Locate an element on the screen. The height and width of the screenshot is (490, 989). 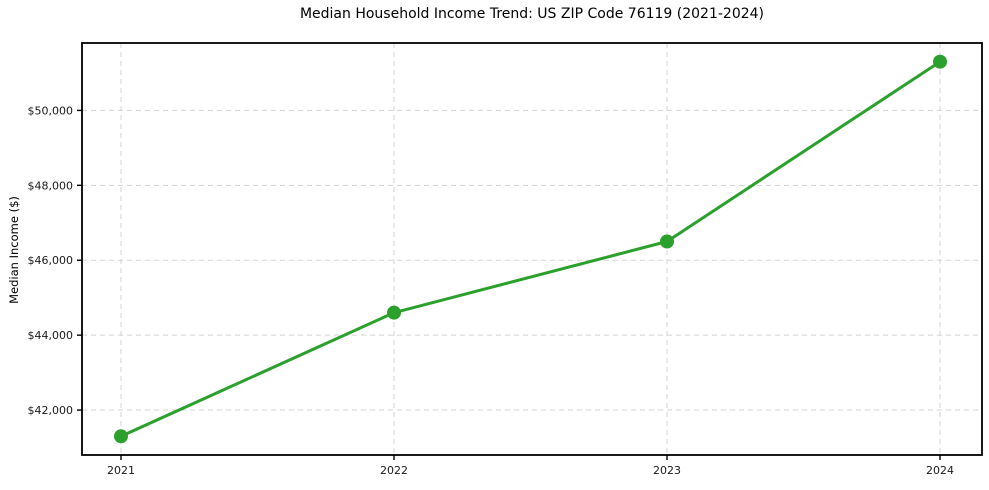
x-tick-label: 2022 is located at coordinates (394, 470).